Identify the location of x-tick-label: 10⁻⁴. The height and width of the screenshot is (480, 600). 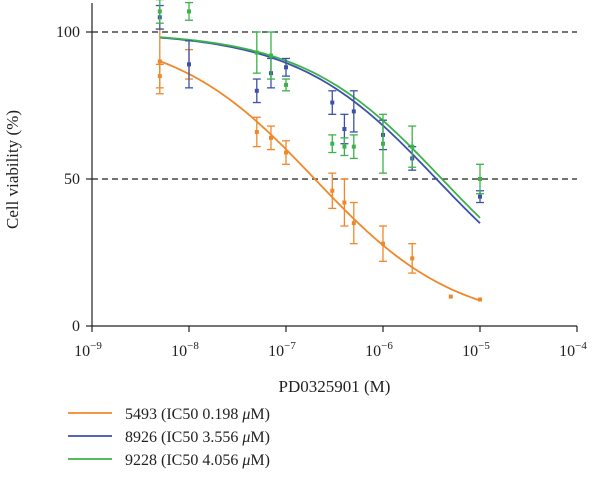
(573, 350).